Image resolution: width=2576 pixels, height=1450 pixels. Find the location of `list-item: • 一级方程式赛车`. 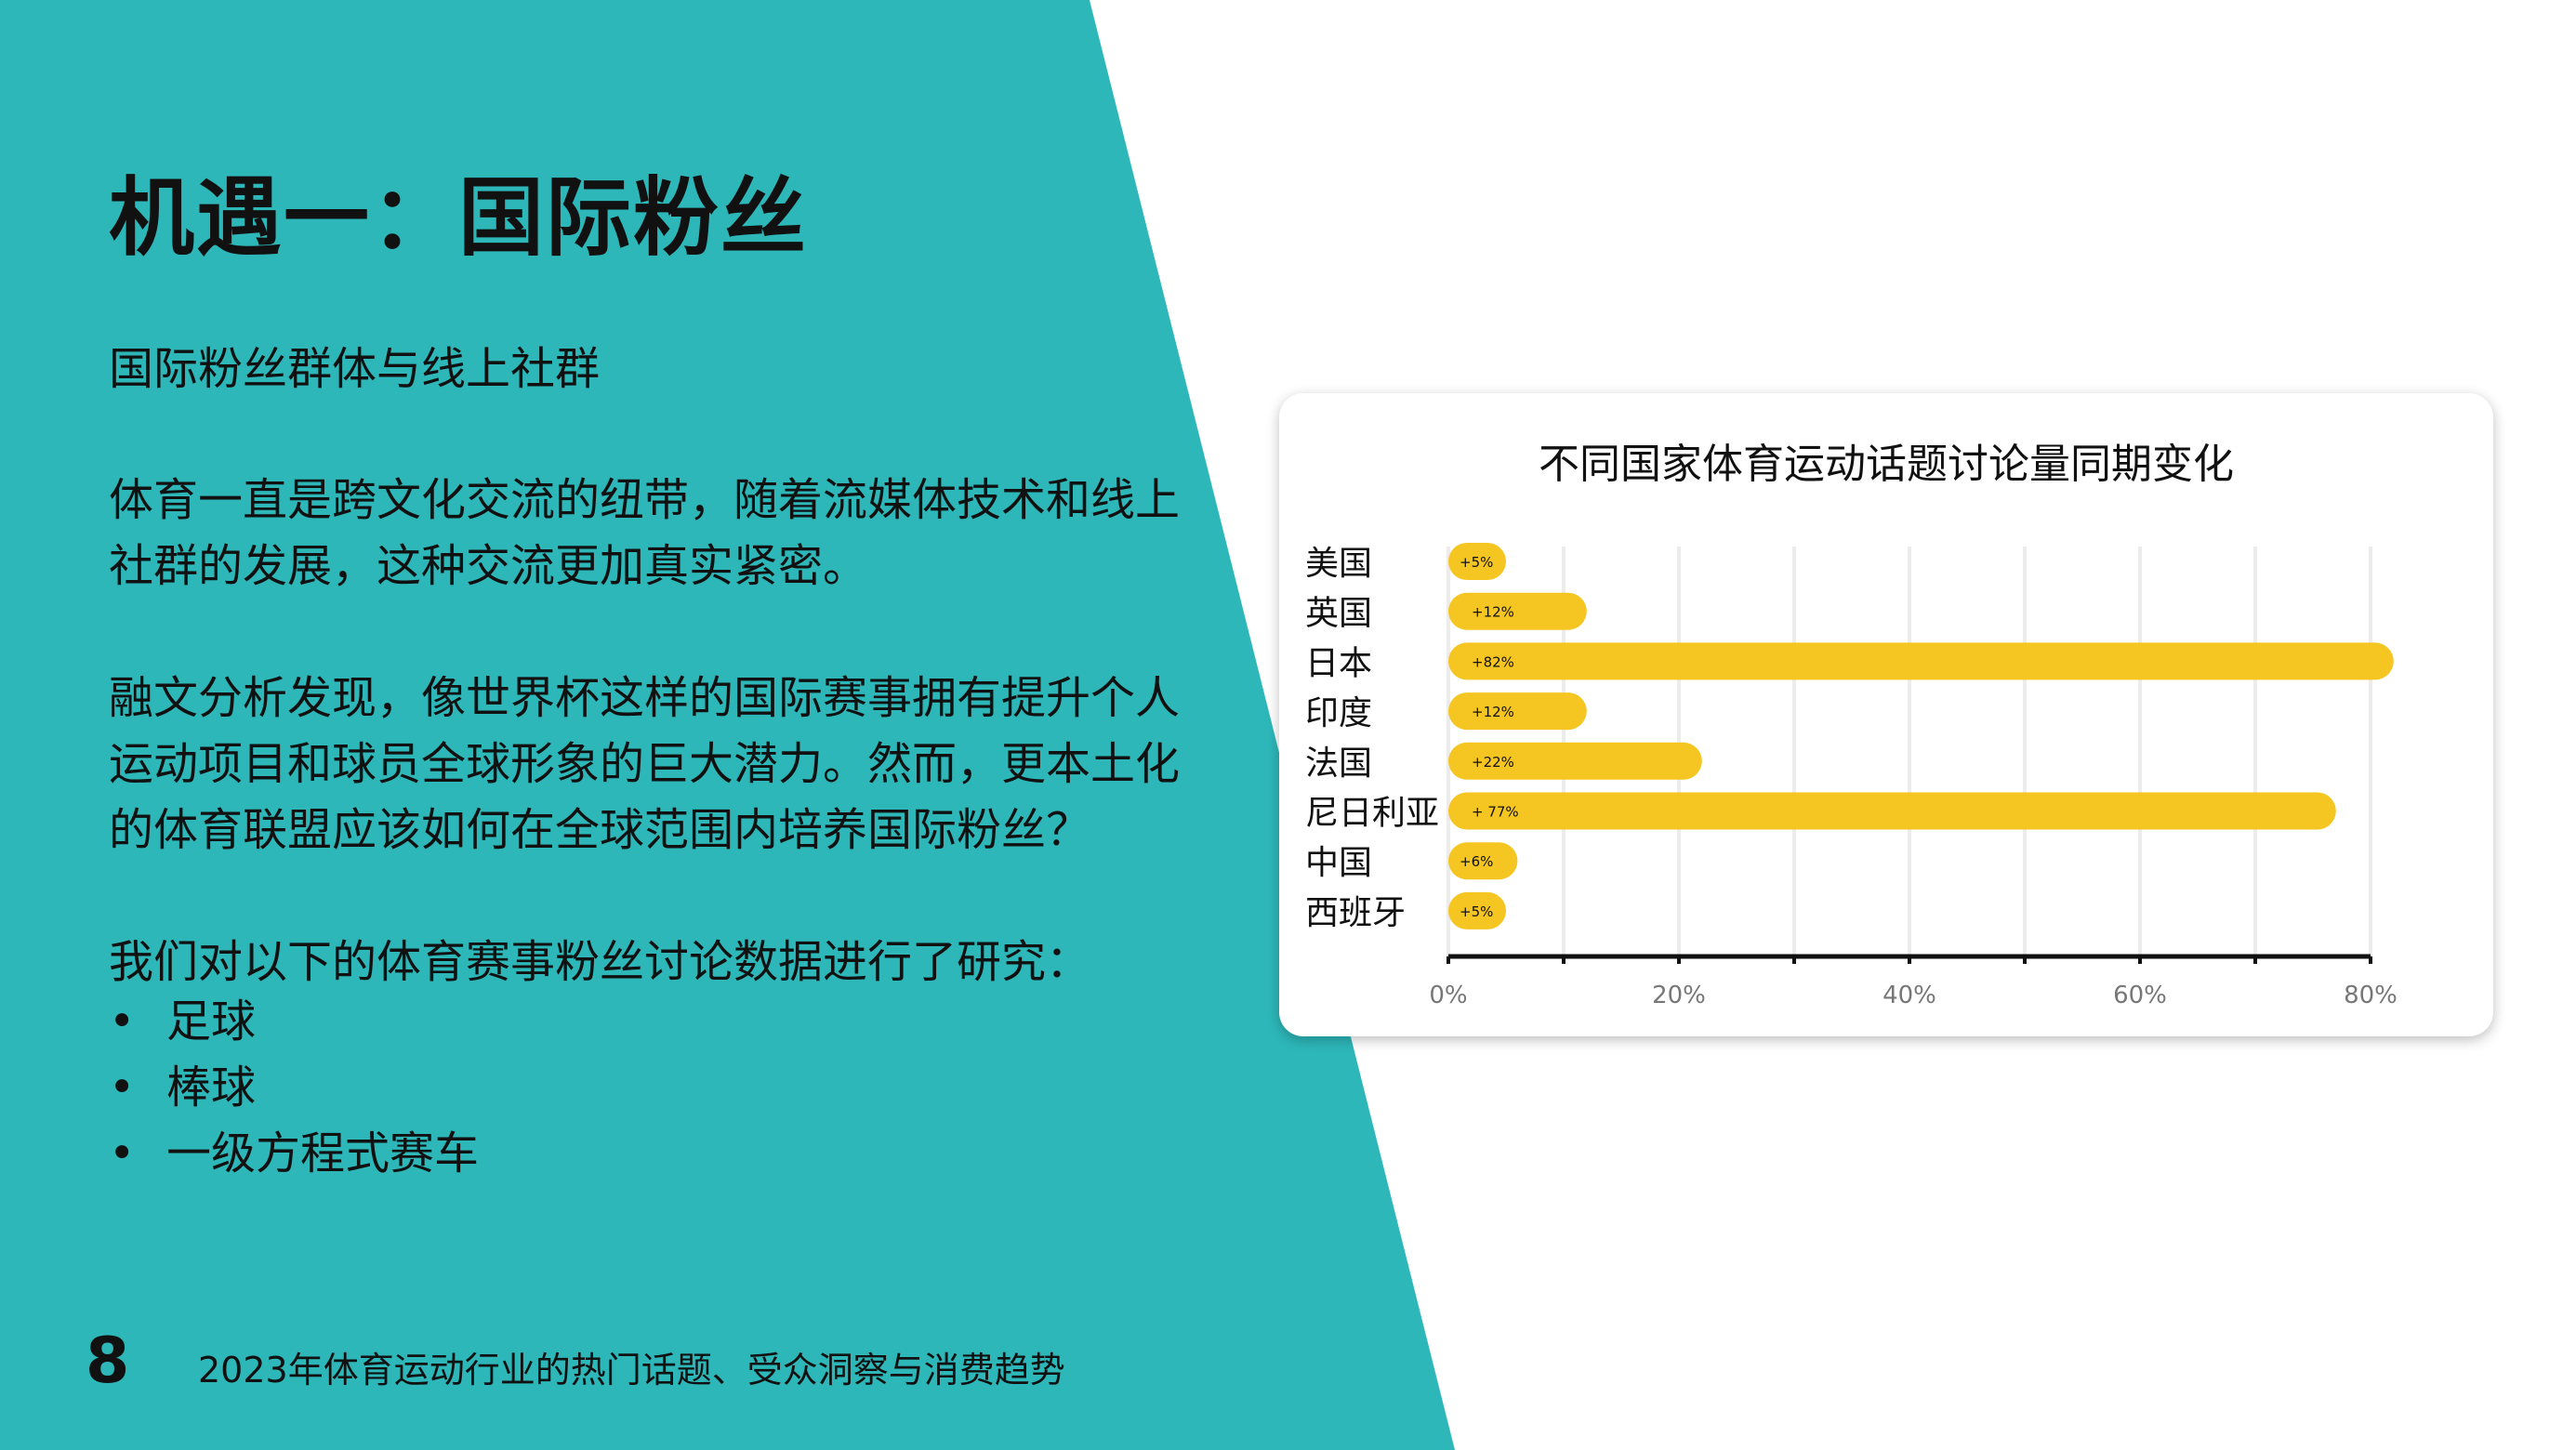

list-item: • 一级方程式赛车 is located at coordinates (294, 1154).